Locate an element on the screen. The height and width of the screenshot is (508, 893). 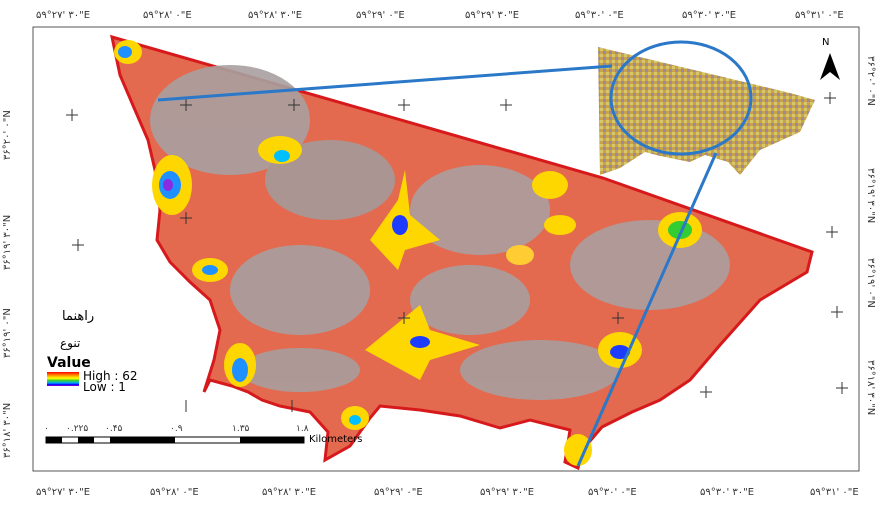
top-coord-label: ۵۹°۳۰' ۳۰"E is located at coordinates (709, 15).